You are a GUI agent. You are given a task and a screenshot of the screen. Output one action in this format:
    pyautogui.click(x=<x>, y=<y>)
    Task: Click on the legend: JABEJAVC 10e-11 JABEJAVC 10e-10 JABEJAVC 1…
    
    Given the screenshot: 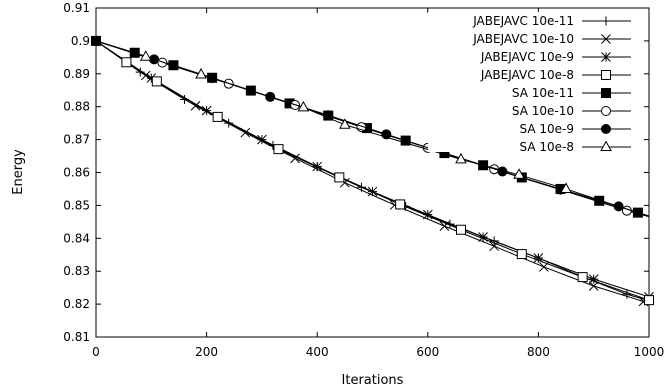 What is the action you would take?
    pyautogui.click(x=536, y=83)
    